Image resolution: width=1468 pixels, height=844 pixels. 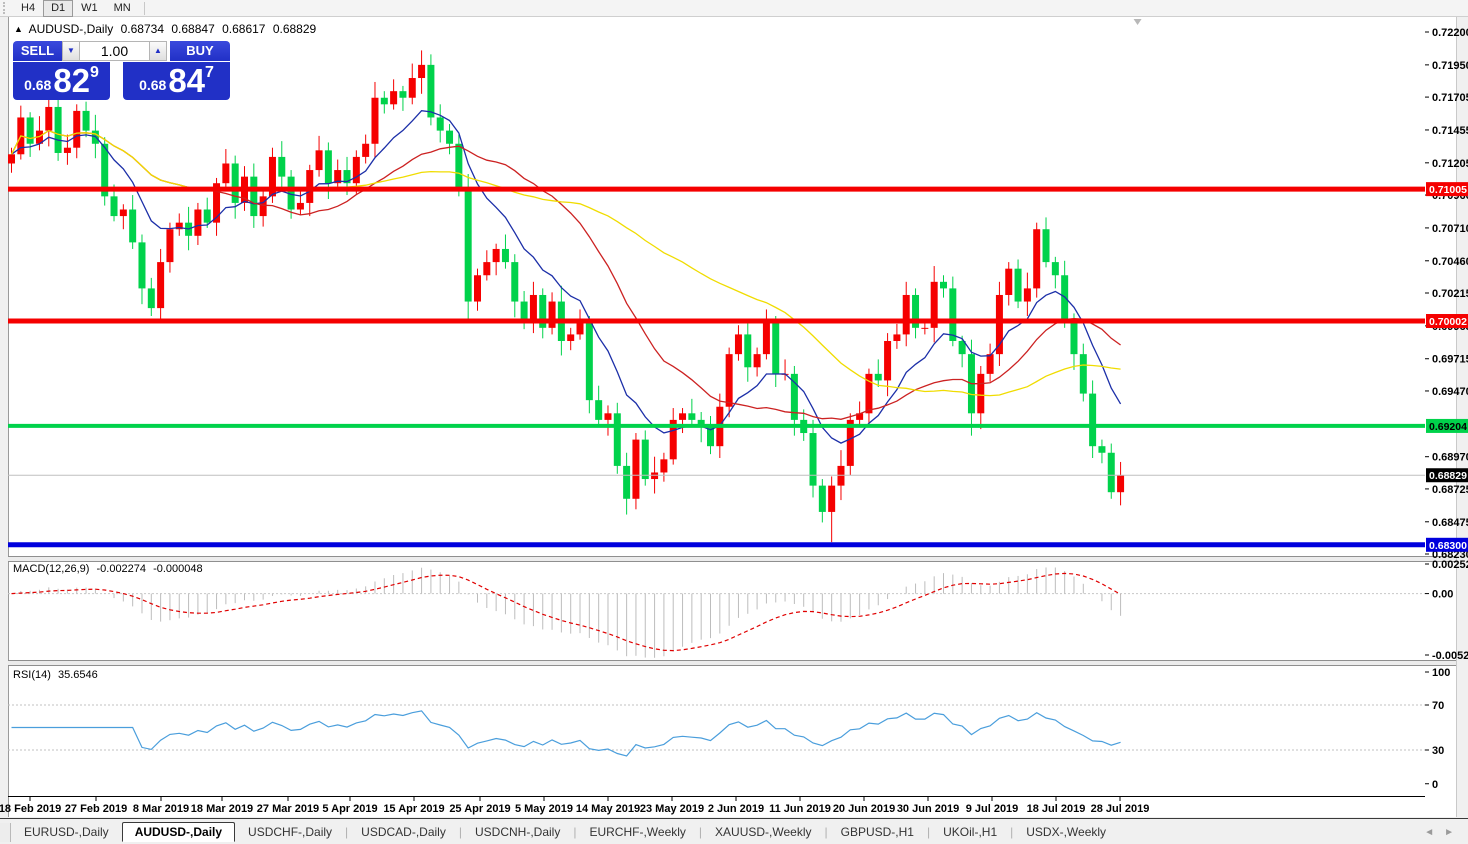 I want to click on rsi-pane, so click(x=716, y=730).